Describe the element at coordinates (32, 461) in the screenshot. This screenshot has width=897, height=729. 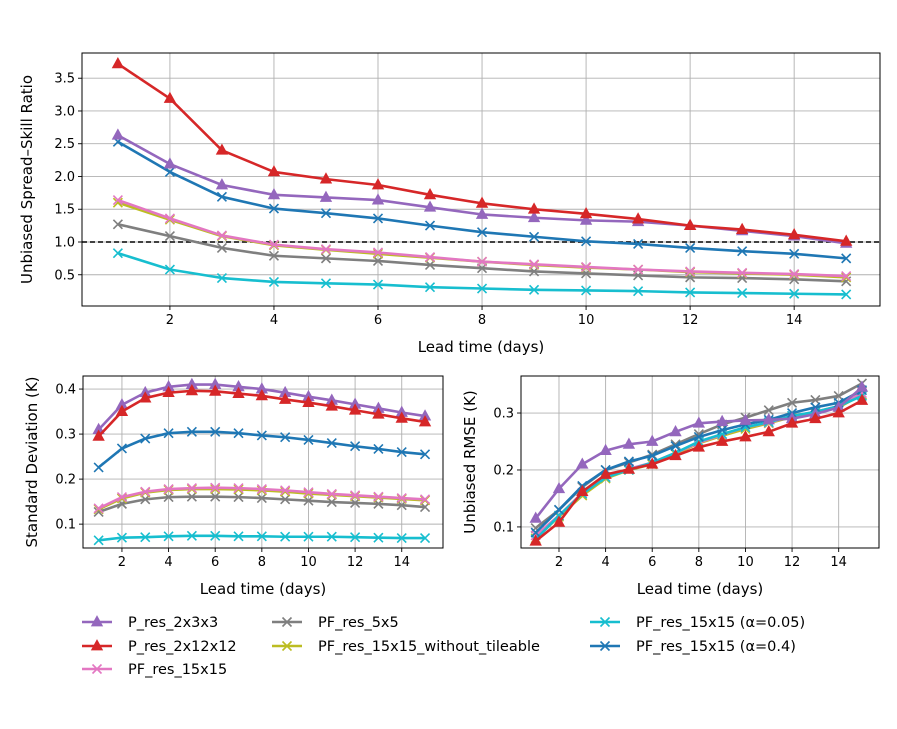
I see `y-axis-label: Standard Deviation (K)` at that location.